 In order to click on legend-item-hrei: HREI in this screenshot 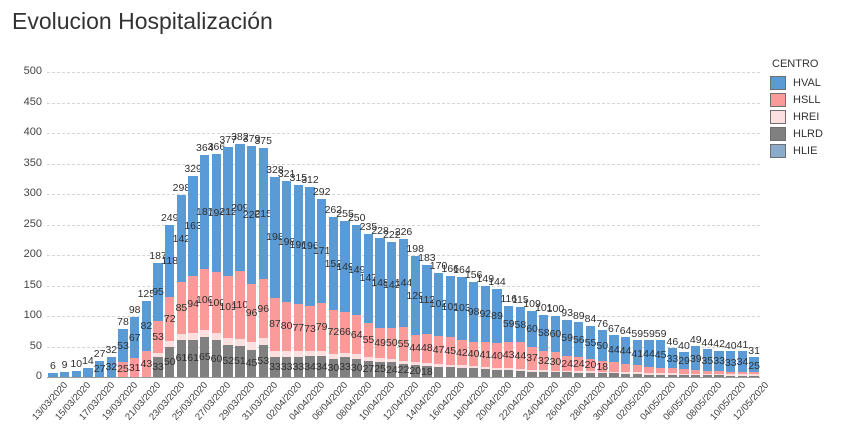, I will do `click(805, 117)`.